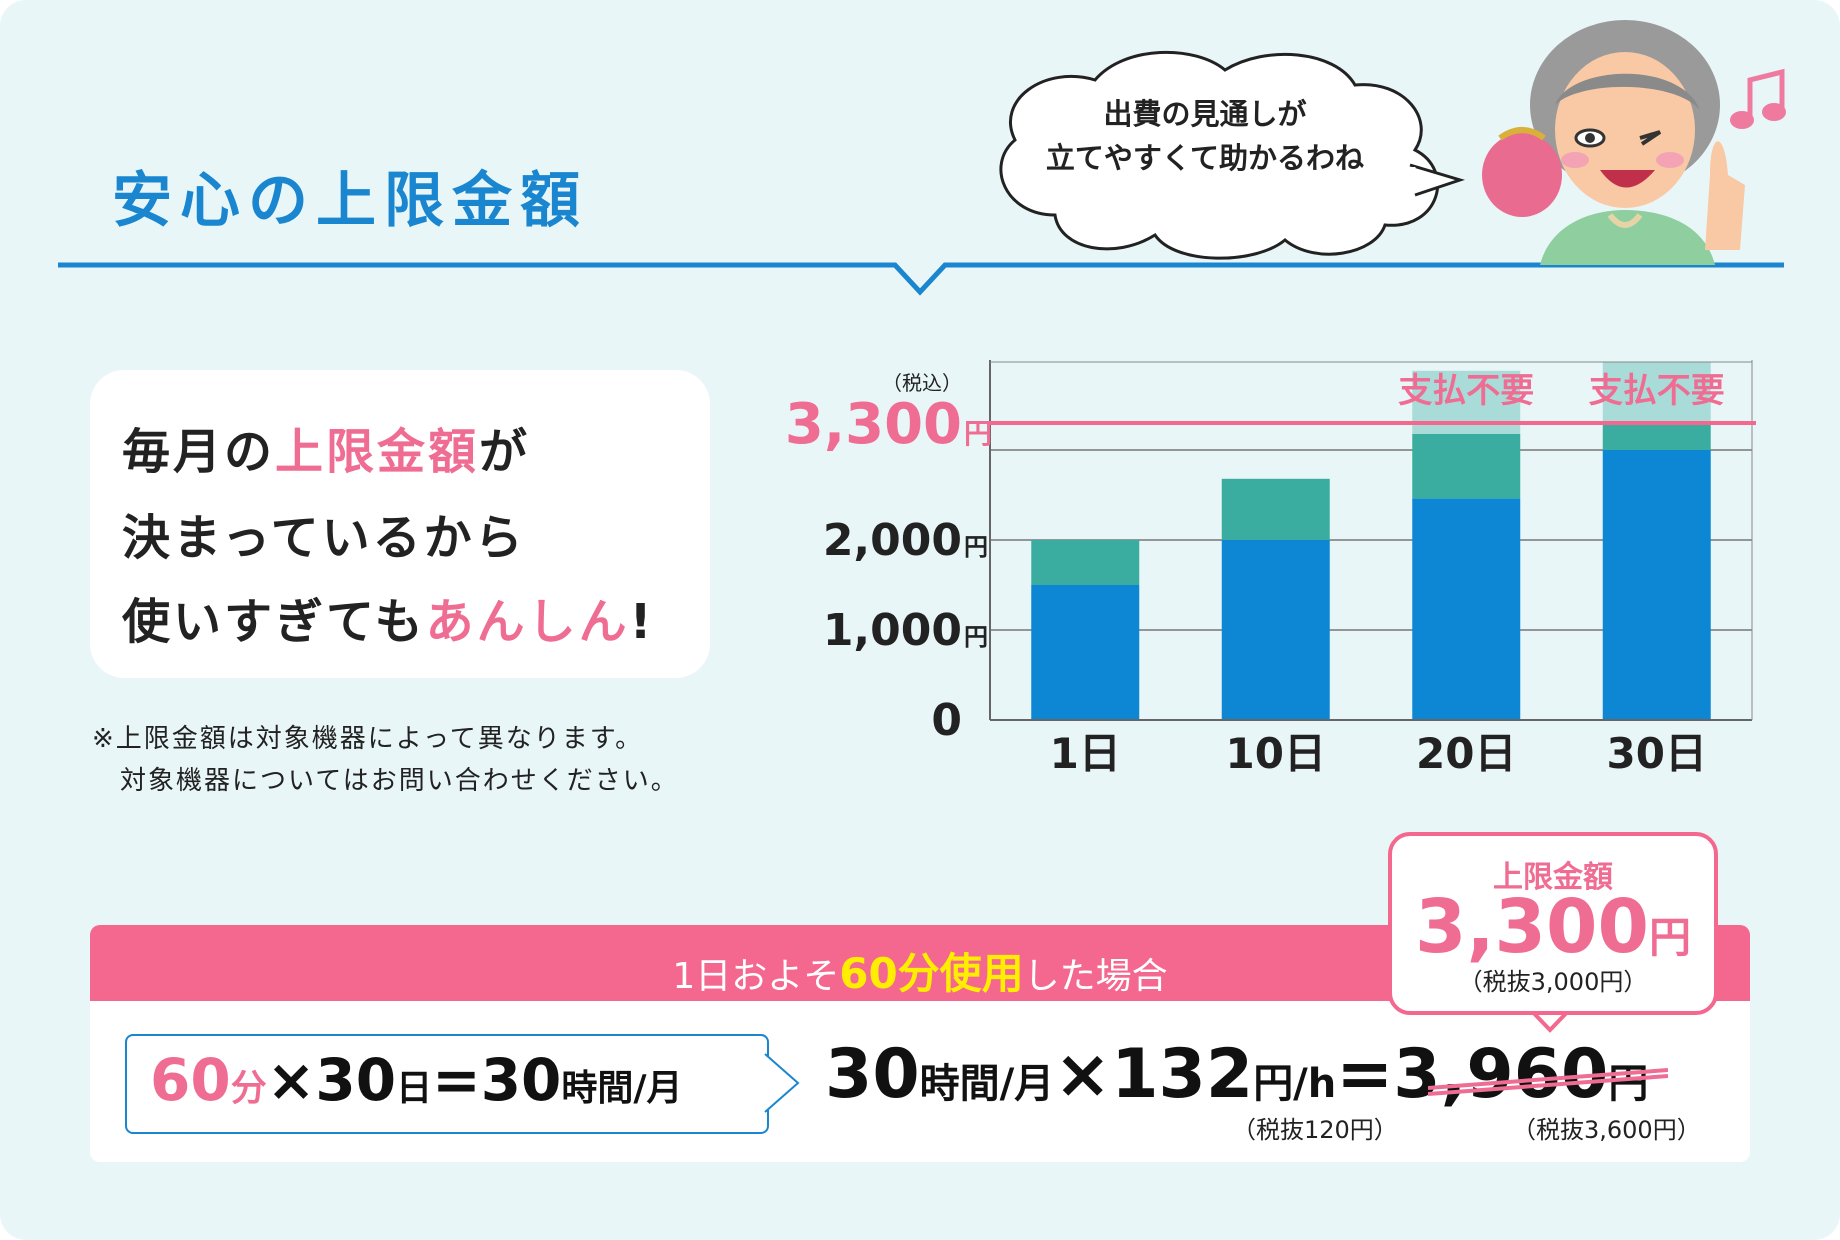  I want to click on y-tick-label: 0, so click(946, 720).